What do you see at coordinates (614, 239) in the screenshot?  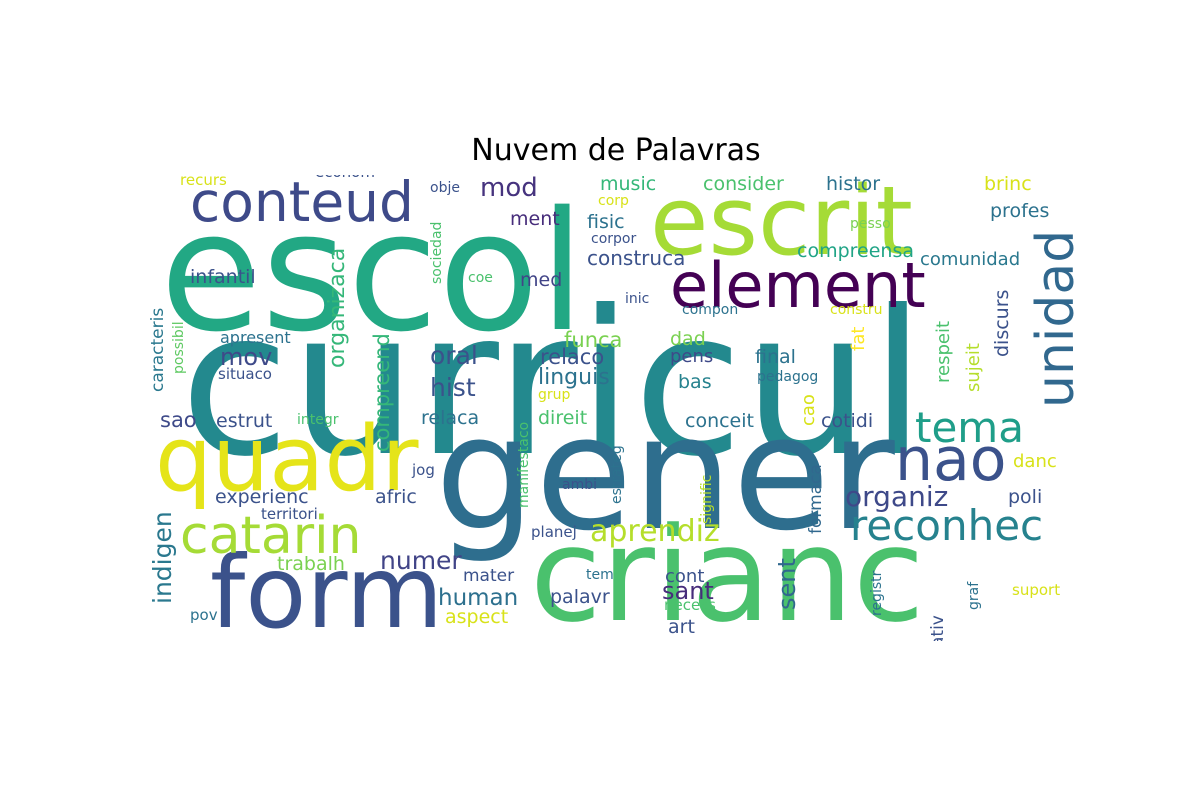 I see `word-corpor: corpor` at bounding box center [614, 239].